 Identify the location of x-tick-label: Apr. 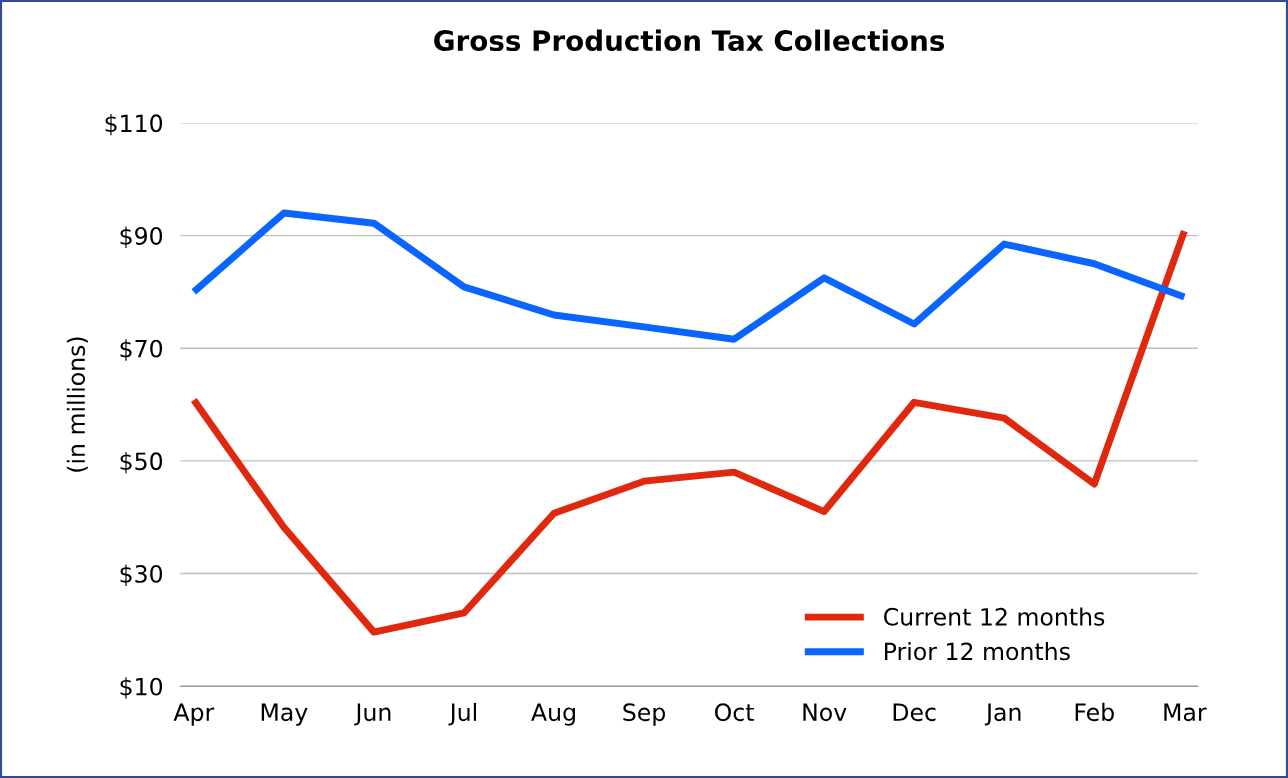
(194, 714).